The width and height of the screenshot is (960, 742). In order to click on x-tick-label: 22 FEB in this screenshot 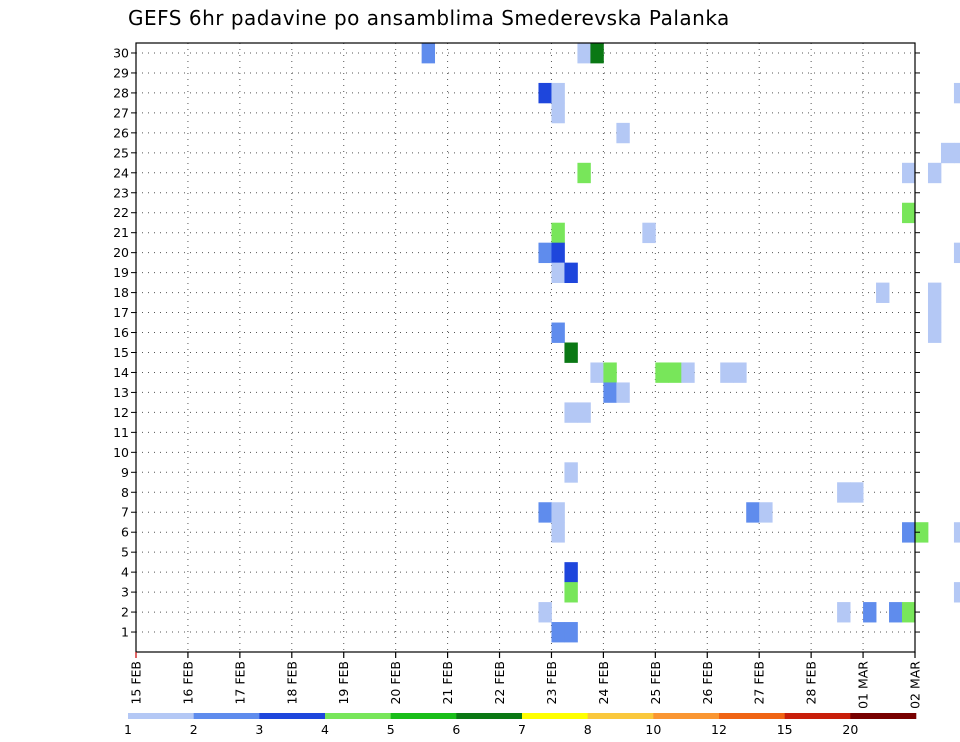, I will do `click(499, 683)`.